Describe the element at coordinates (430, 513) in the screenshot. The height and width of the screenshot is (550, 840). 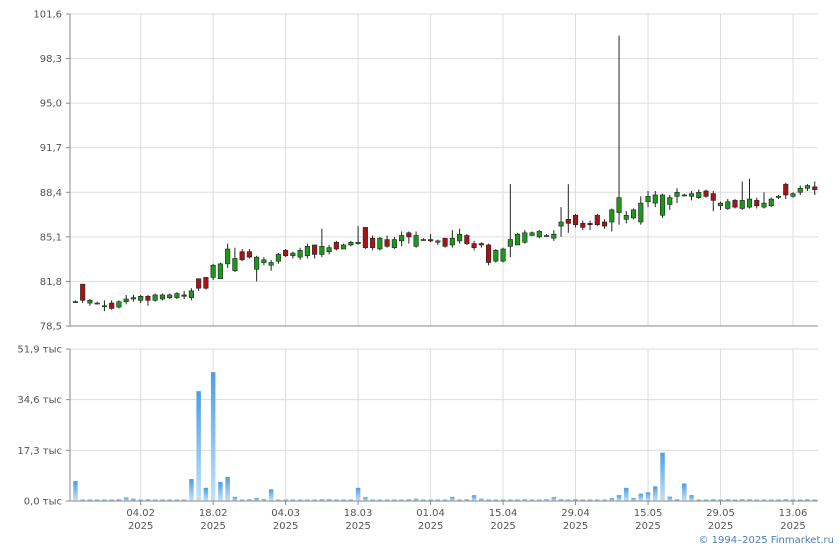
I see `x-tick-date-label: 01.04` at that location.